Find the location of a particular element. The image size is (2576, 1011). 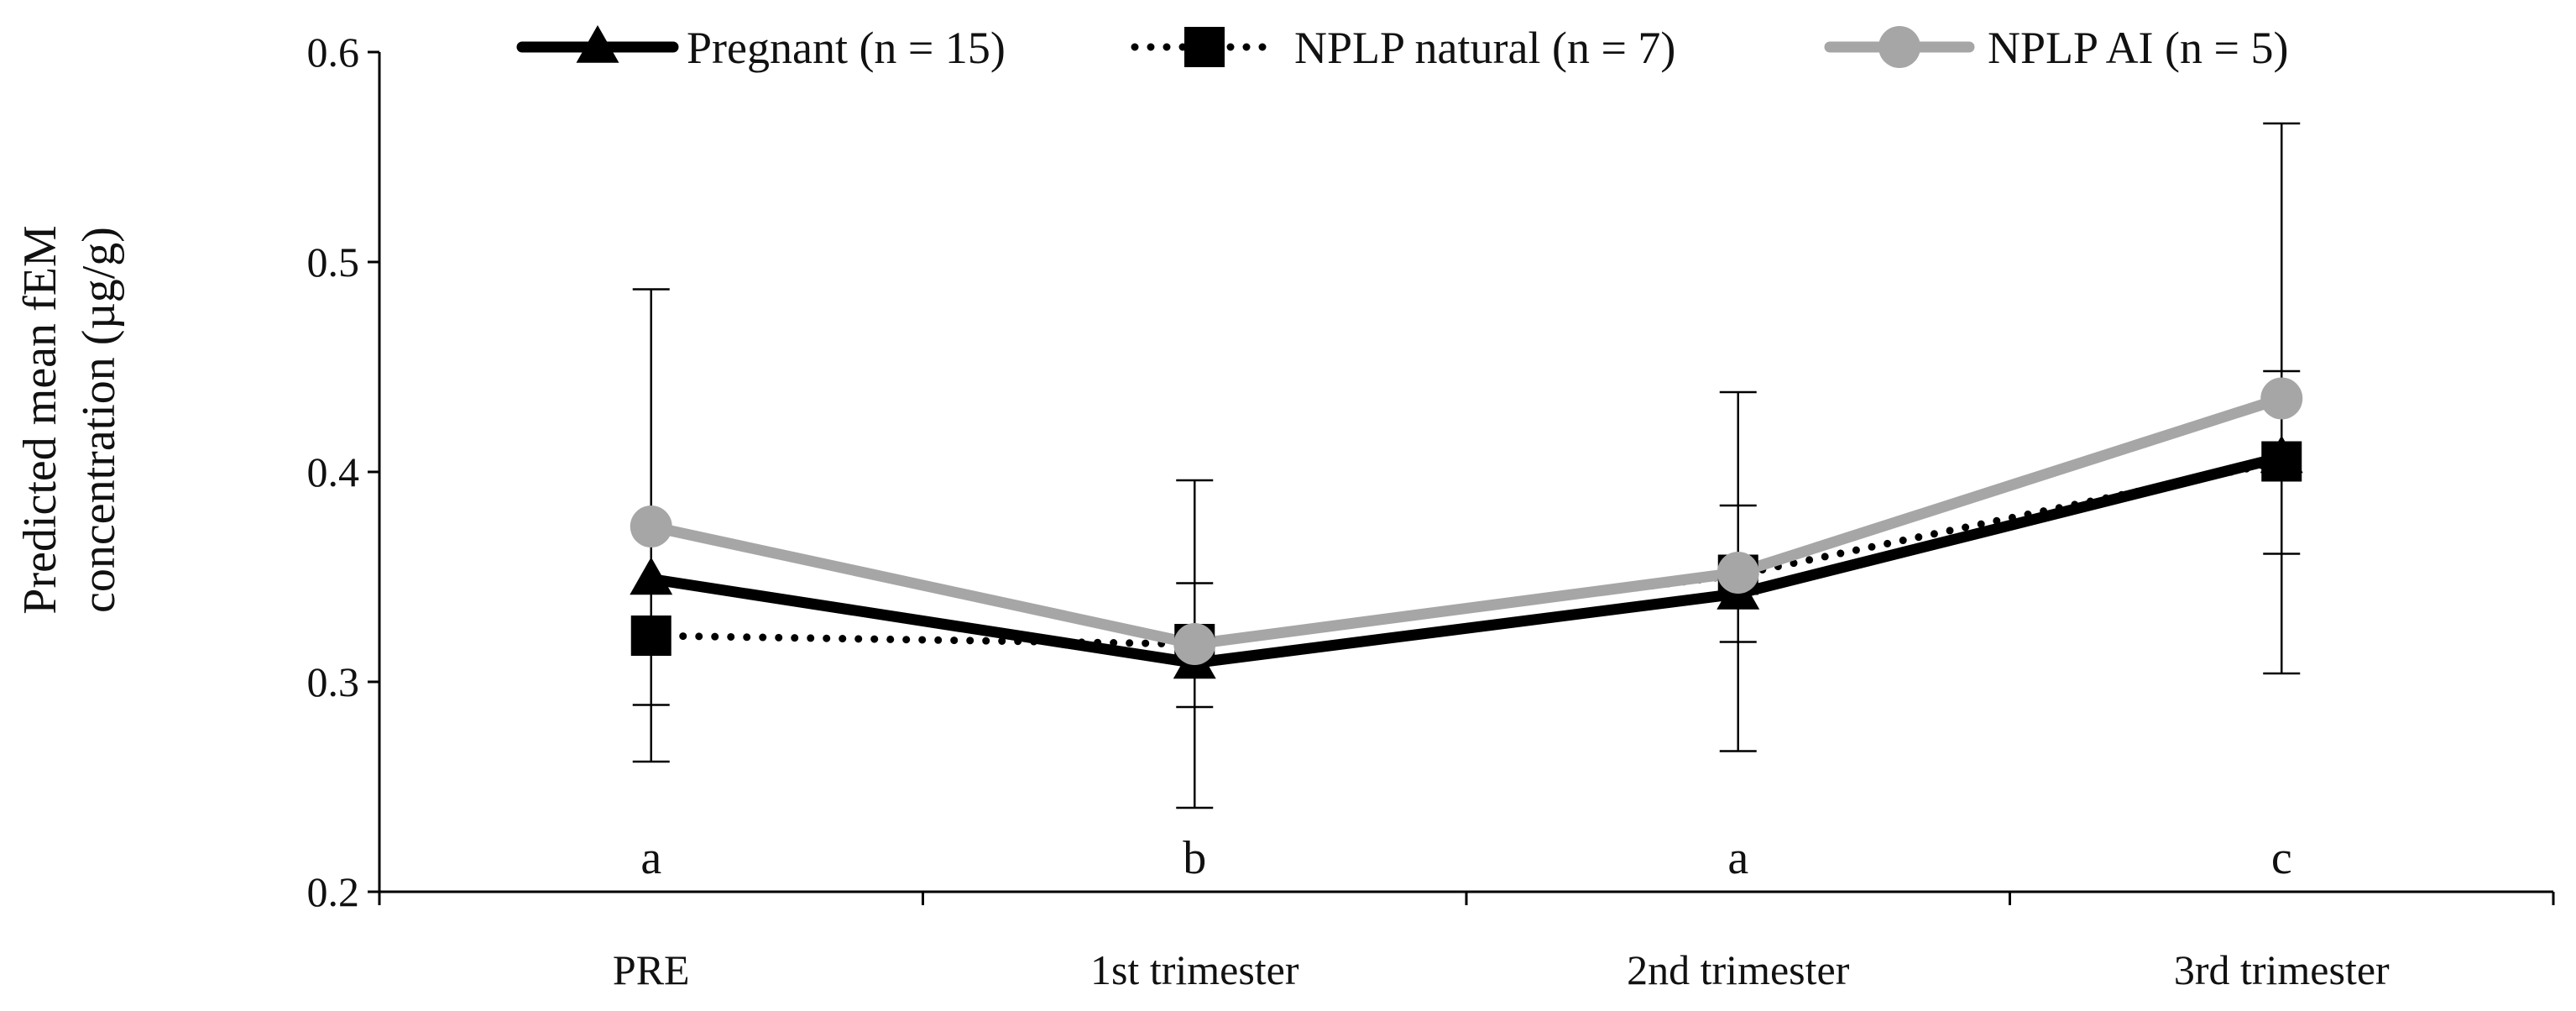

y-tick-label: 0.4 is located at coordinates (333, 471).